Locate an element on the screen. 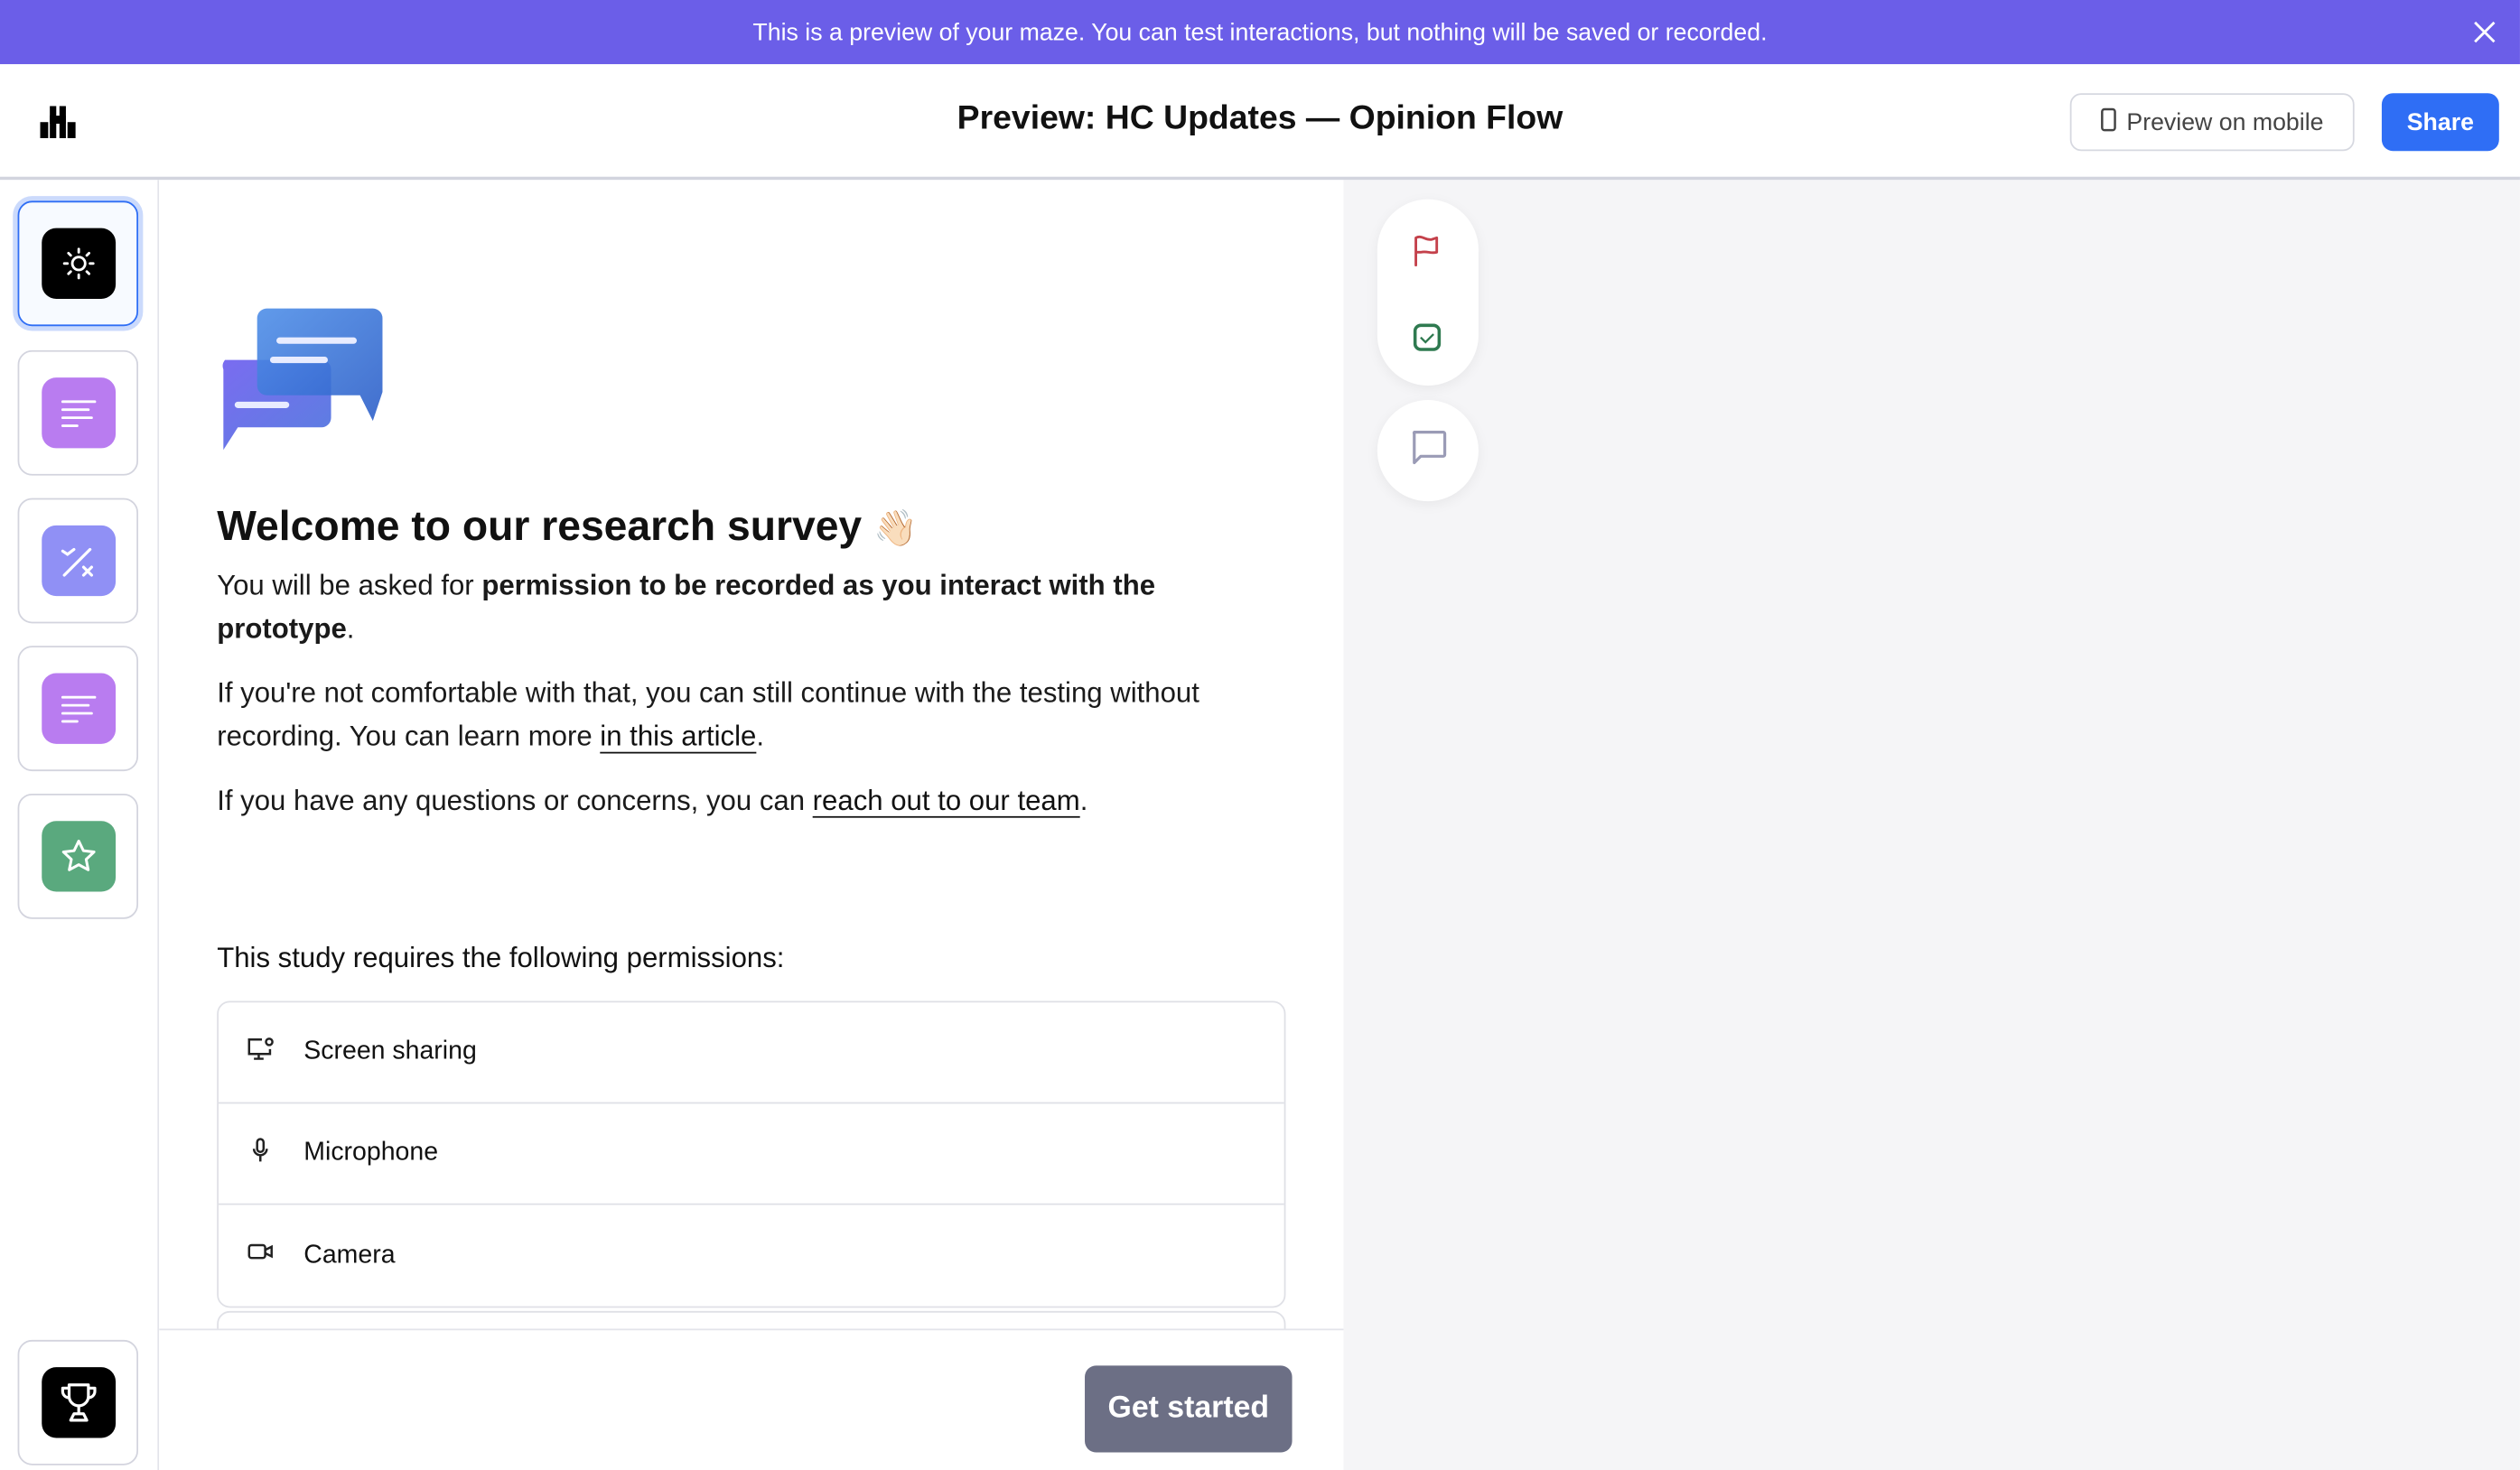  comment-button is located at coordinates (1428, 451).